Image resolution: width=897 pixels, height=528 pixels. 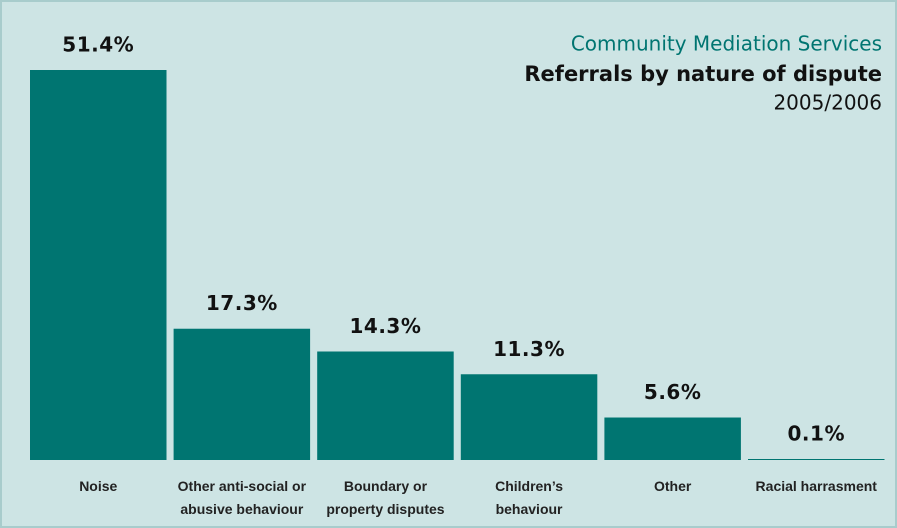 I want to click on value-label: 0.1%, so click(x=816, y=434).